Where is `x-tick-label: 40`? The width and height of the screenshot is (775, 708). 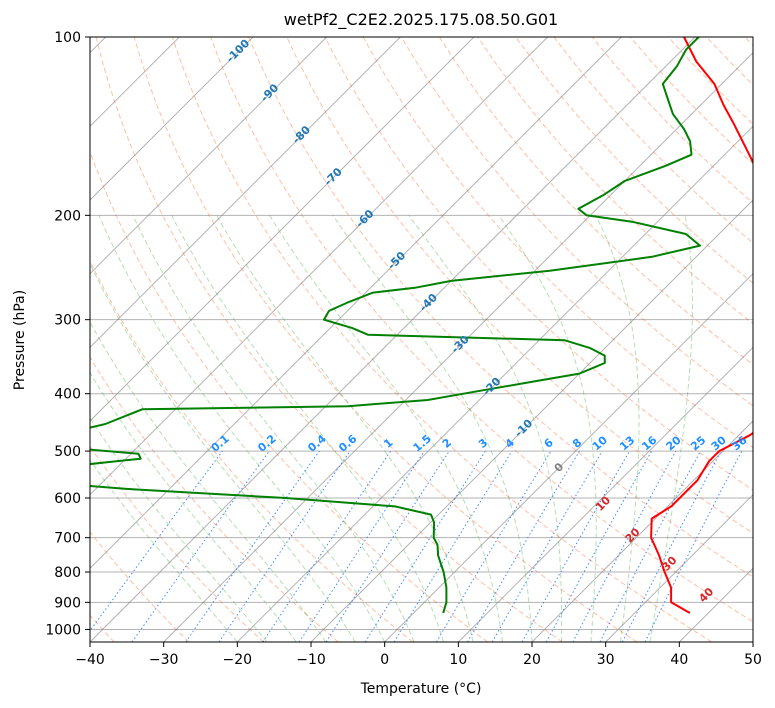
x-tick-label: 40 is located at coordinates (679, 660).